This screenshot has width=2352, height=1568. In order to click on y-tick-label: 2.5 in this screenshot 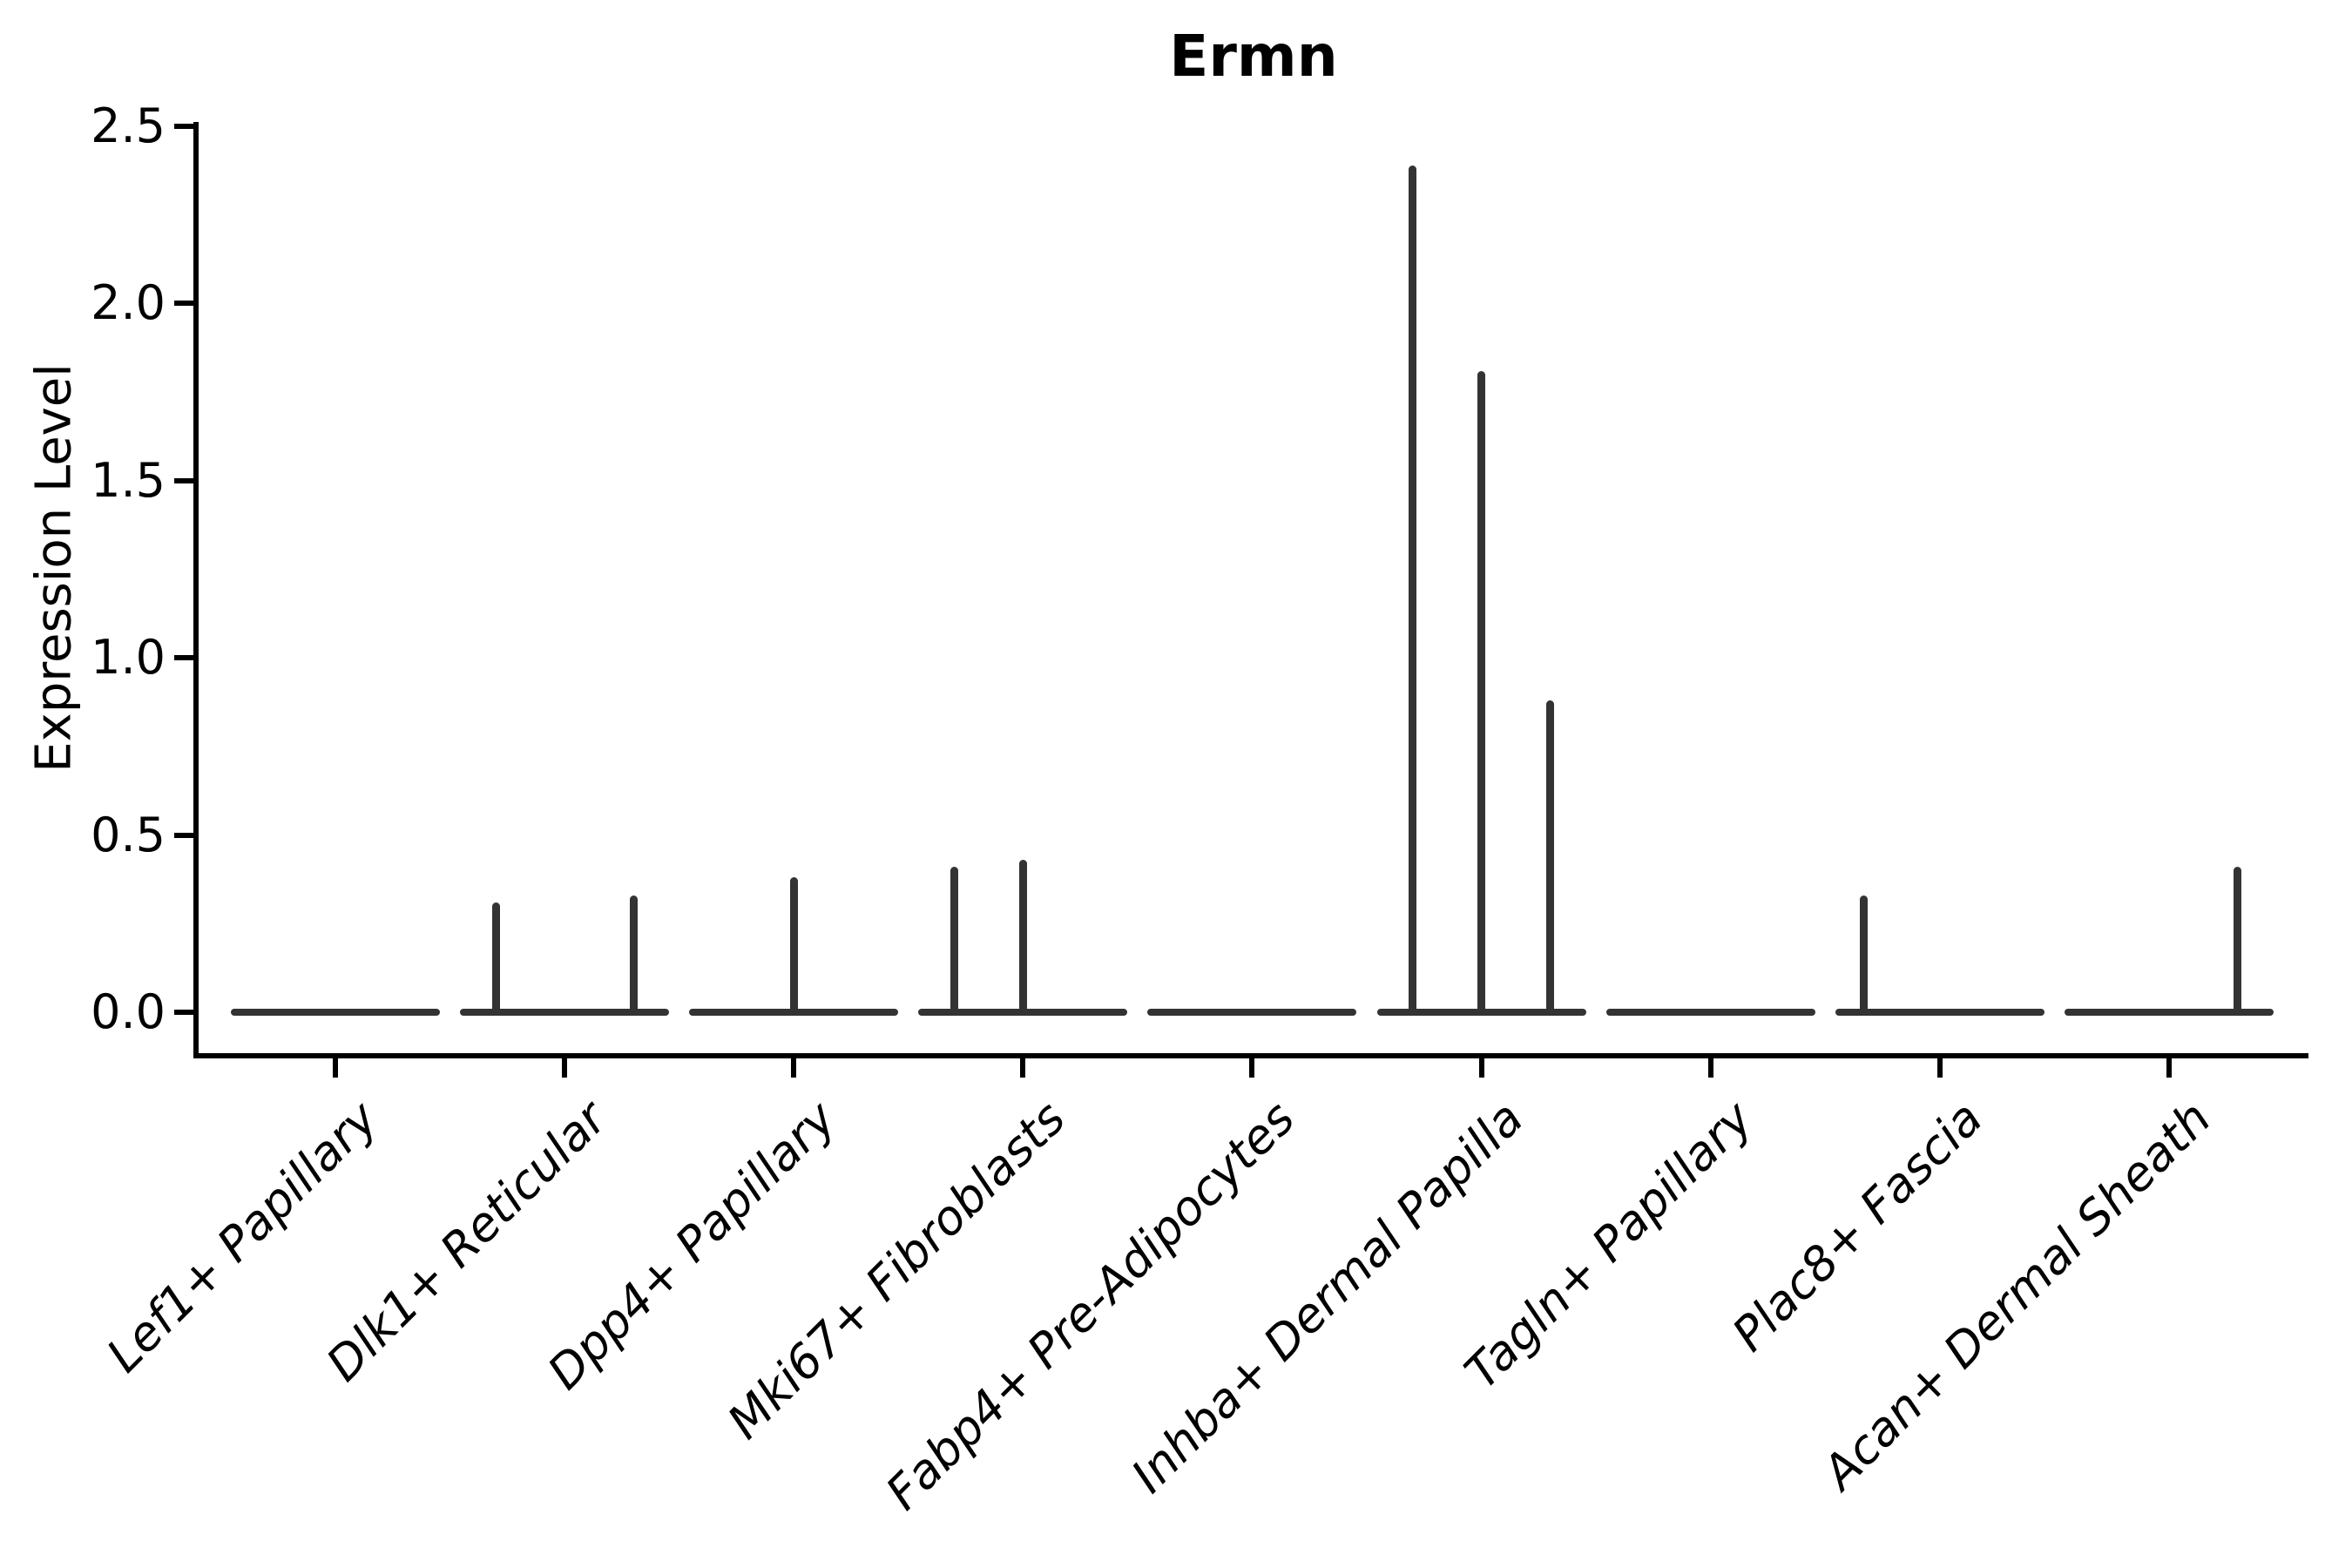, I will do `click(129, 125)`.